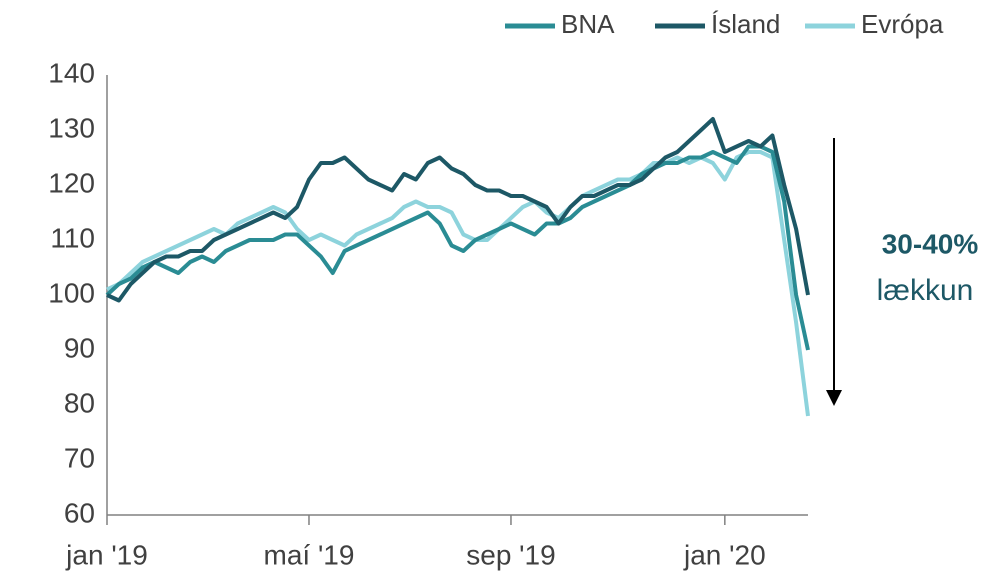 The height and width of the screenshot is (579, 999). Describe the element at coordinates (309, 554) in the screenshot. I see `x-tick-label: maí '19` at that location.